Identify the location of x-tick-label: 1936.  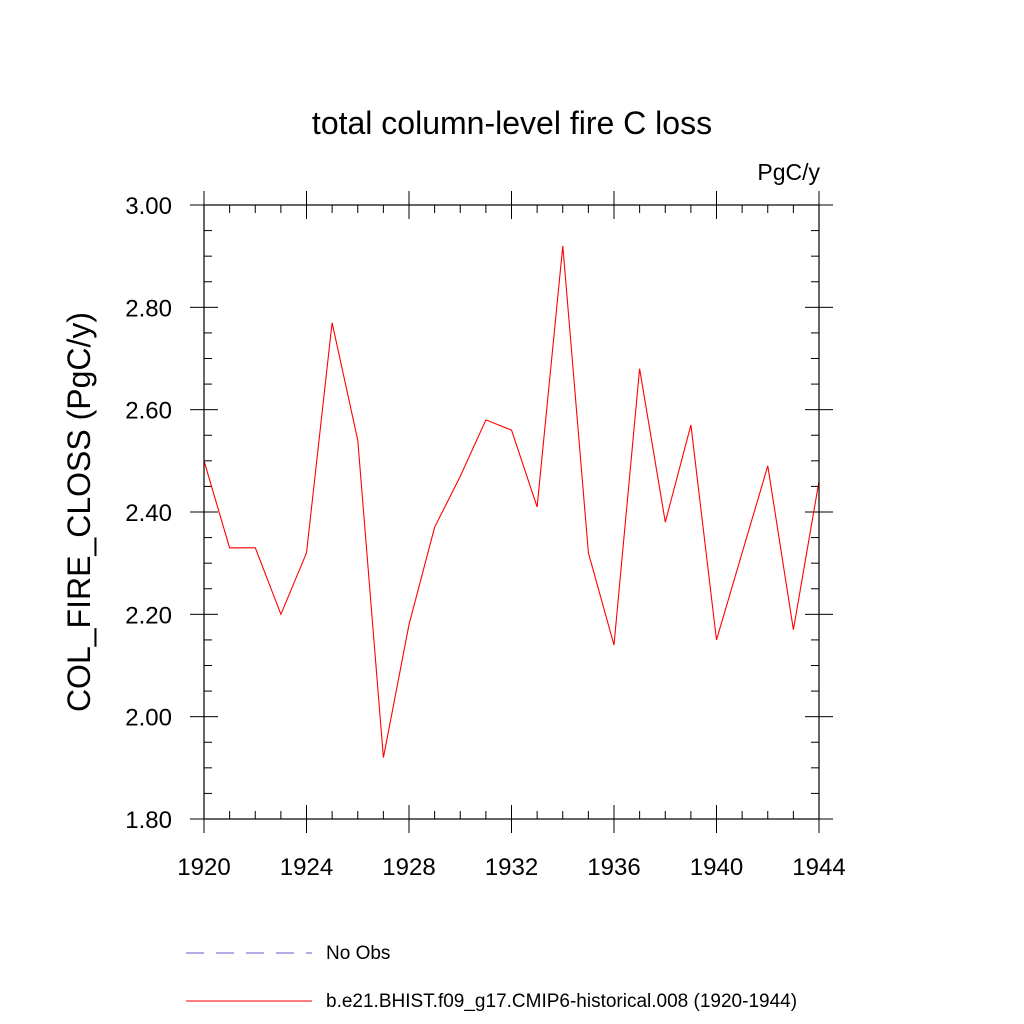
(613, 867).